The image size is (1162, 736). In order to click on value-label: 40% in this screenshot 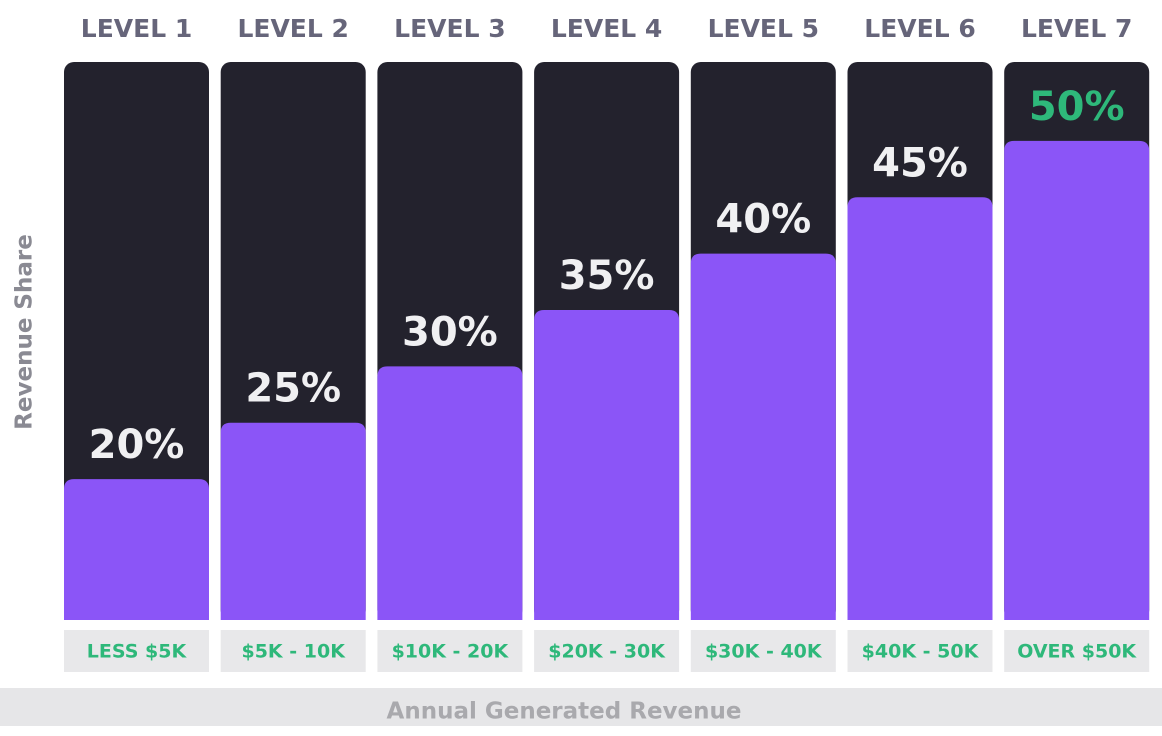, I will do `click(763, 220)`.